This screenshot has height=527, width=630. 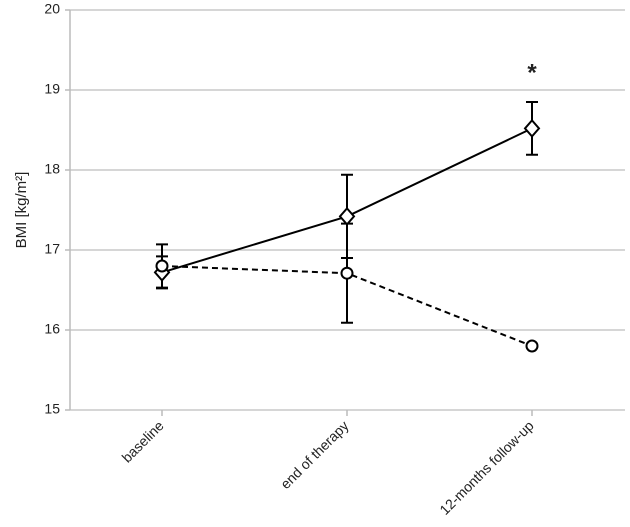 What do you see at coordinates (52, 9) in the screenshot?
I see `y-tick-label: 20` at bounding box center [52, 9].